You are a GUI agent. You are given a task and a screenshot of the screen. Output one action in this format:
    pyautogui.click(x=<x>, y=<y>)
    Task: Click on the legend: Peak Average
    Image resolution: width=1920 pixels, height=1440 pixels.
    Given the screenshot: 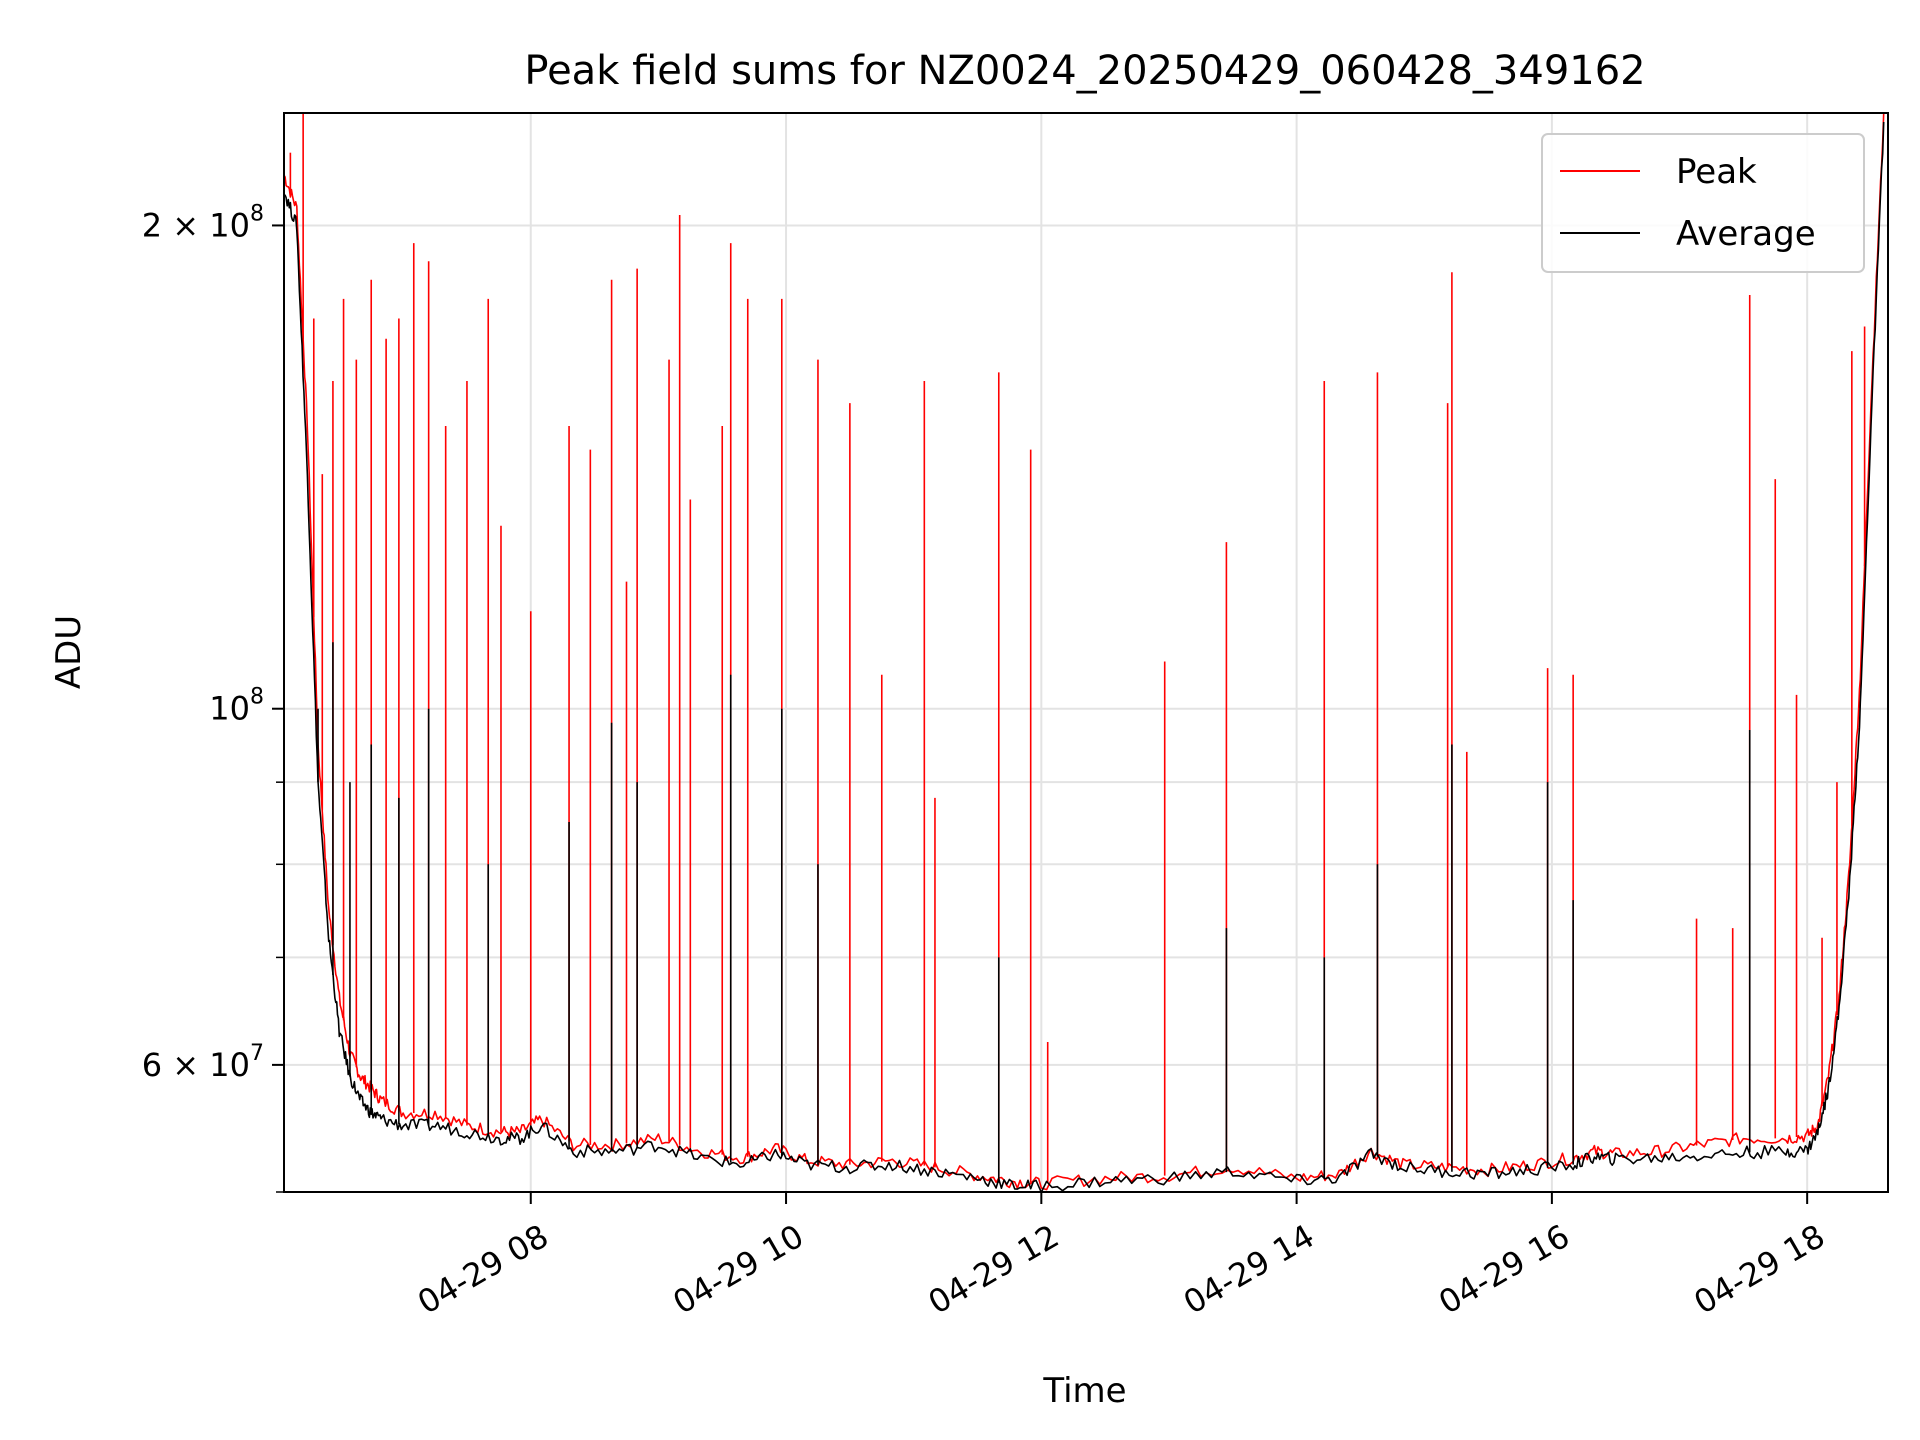 What is the action you would take?
    pyautogui.click(x=1703, y=203)
    